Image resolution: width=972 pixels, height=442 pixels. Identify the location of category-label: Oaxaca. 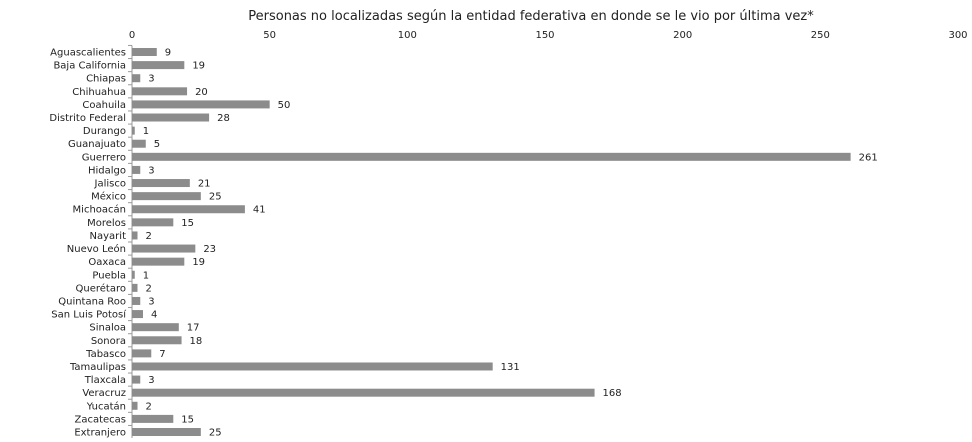
(107, 262).